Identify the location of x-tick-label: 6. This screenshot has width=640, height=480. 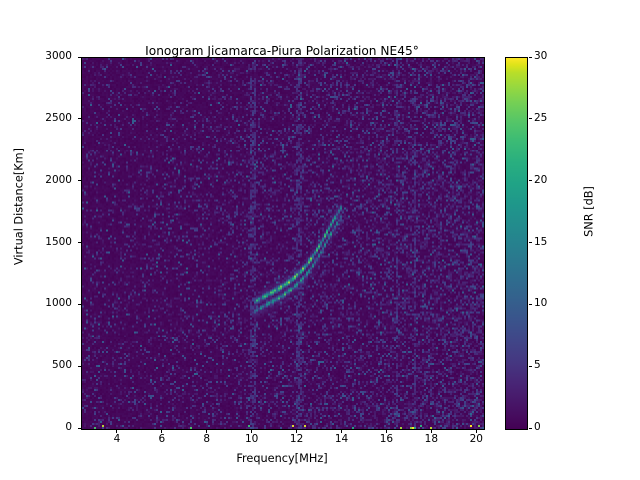
(162, 439).